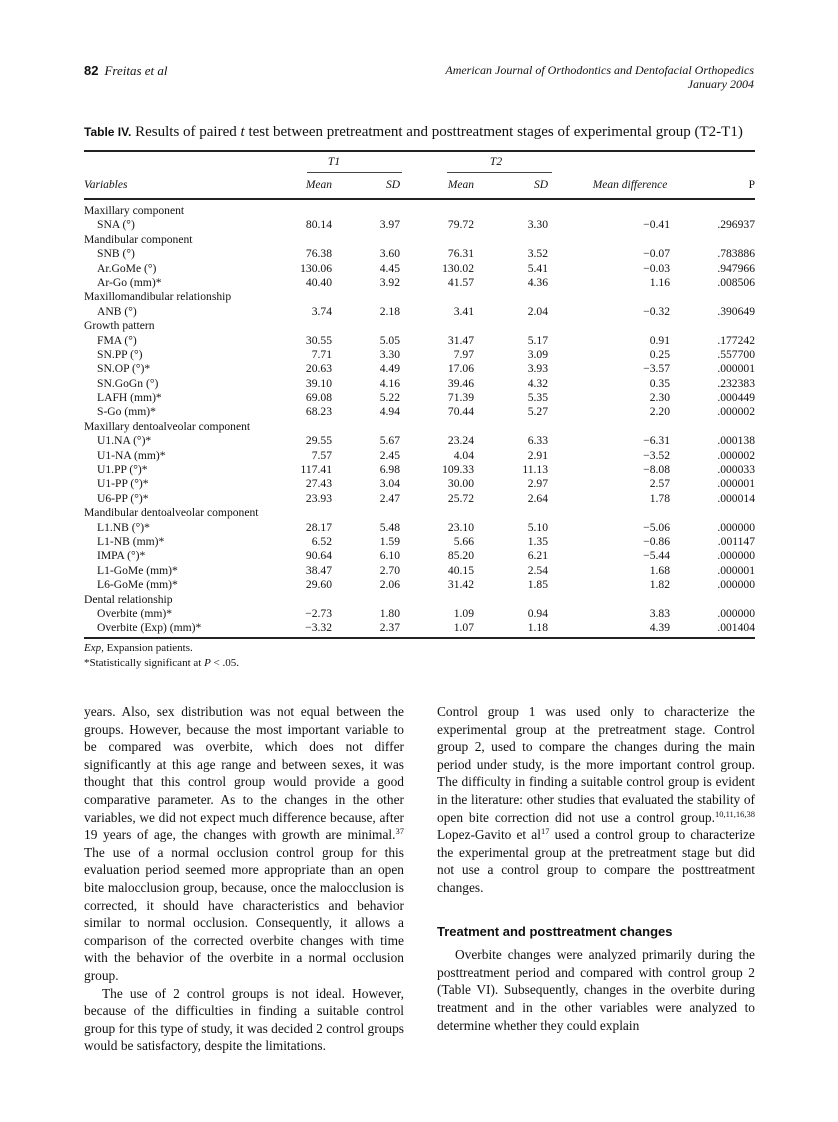 The height and width of the screenshot is (1122, 838). I want to click on p-value-cell: .000449, so click(736, 398).